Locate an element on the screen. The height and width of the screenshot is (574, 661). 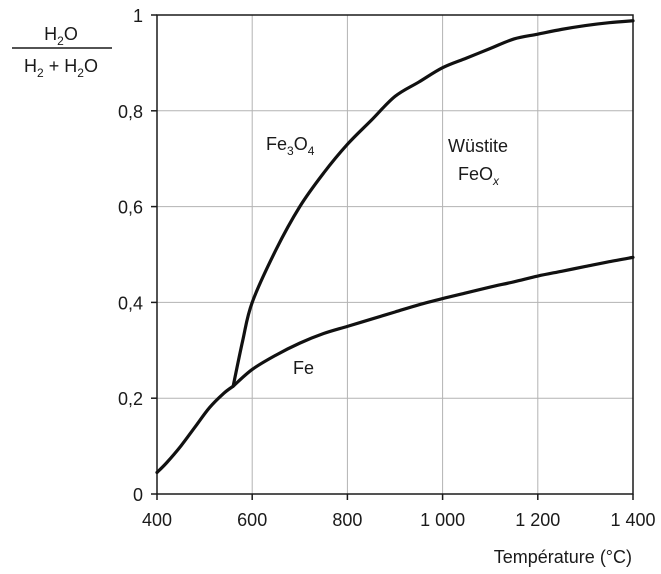
x-tick-label: 1 200 is located at coordinates (537, 520).